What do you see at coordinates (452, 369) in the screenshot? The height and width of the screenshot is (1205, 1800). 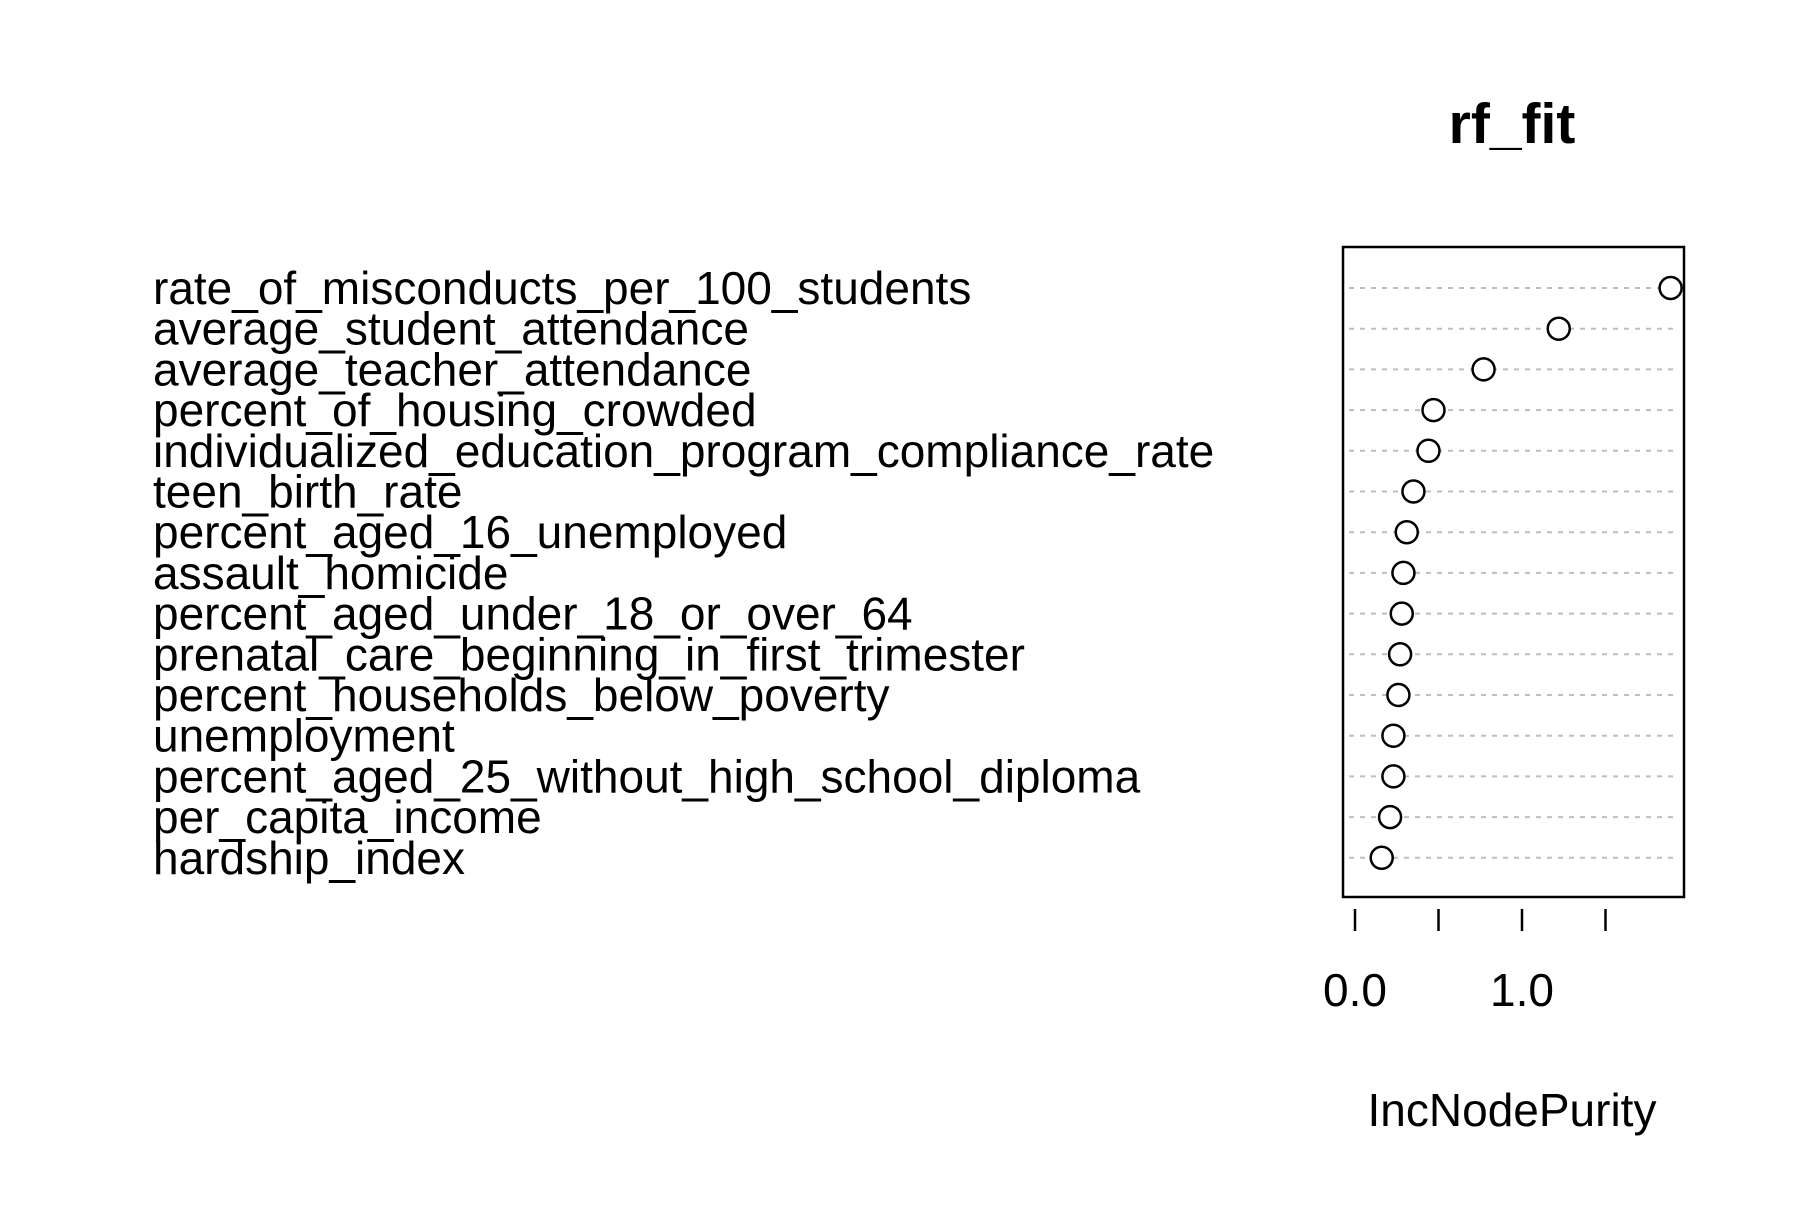 I see `variable-label: average_teacher_attendance` at bounding box center [452, 369].